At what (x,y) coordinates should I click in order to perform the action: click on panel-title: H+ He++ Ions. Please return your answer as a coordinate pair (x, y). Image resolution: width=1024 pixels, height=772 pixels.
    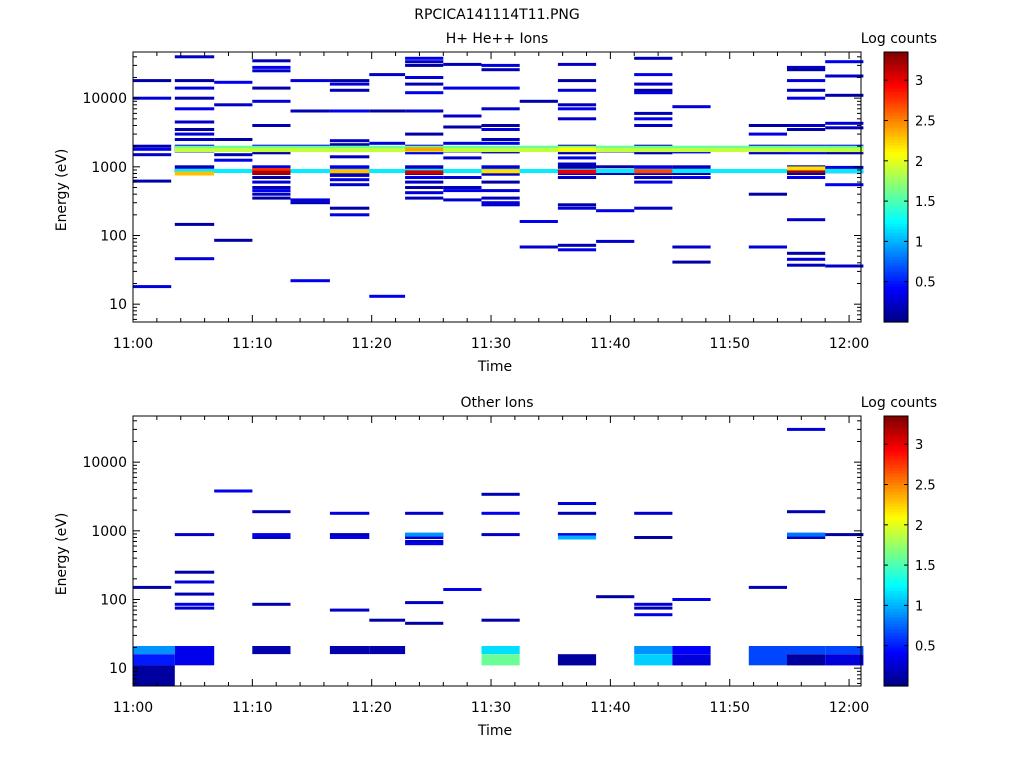
    Looking at the image, I should click on (497, 39).